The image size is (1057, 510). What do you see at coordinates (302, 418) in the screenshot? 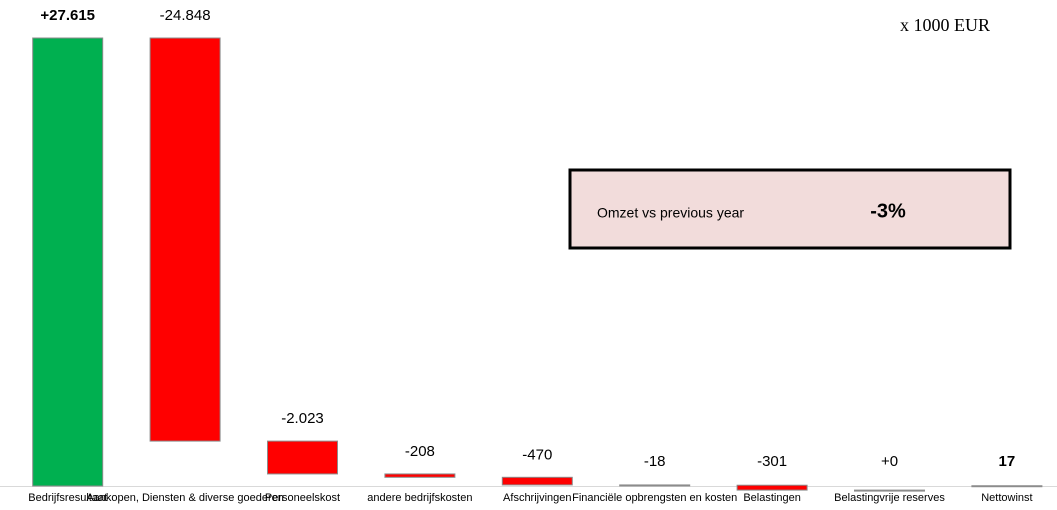
I see `value-label: -2.023` at bounding box center [302, 418].